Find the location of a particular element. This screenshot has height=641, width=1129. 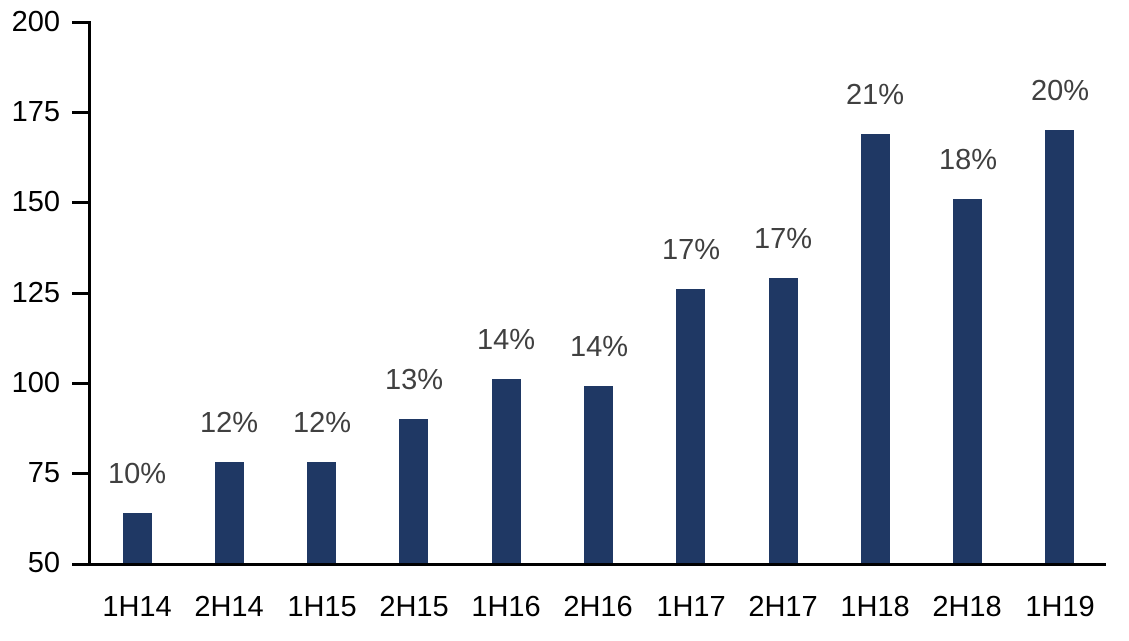

bar-1H17 is located at coordinates (690, 426).